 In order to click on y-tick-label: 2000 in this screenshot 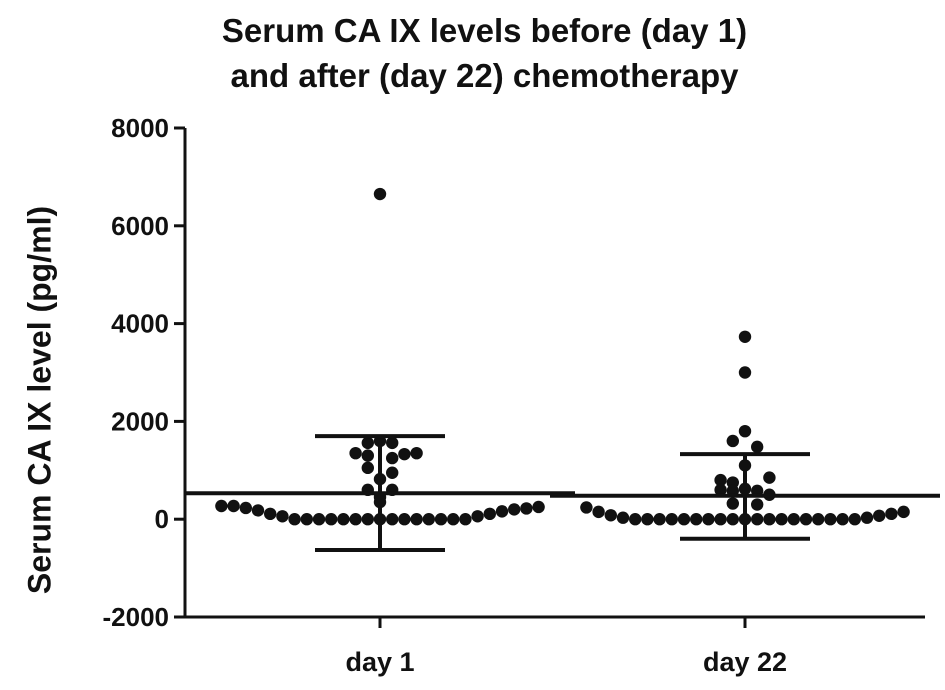, I will do `click(140, 421)`.